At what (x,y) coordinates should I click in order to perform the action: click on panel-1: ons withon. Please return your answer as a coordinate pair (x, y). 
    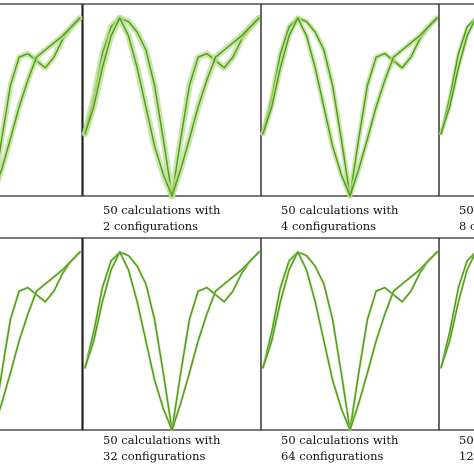
    Looking at the image, I should click on (41, 100).